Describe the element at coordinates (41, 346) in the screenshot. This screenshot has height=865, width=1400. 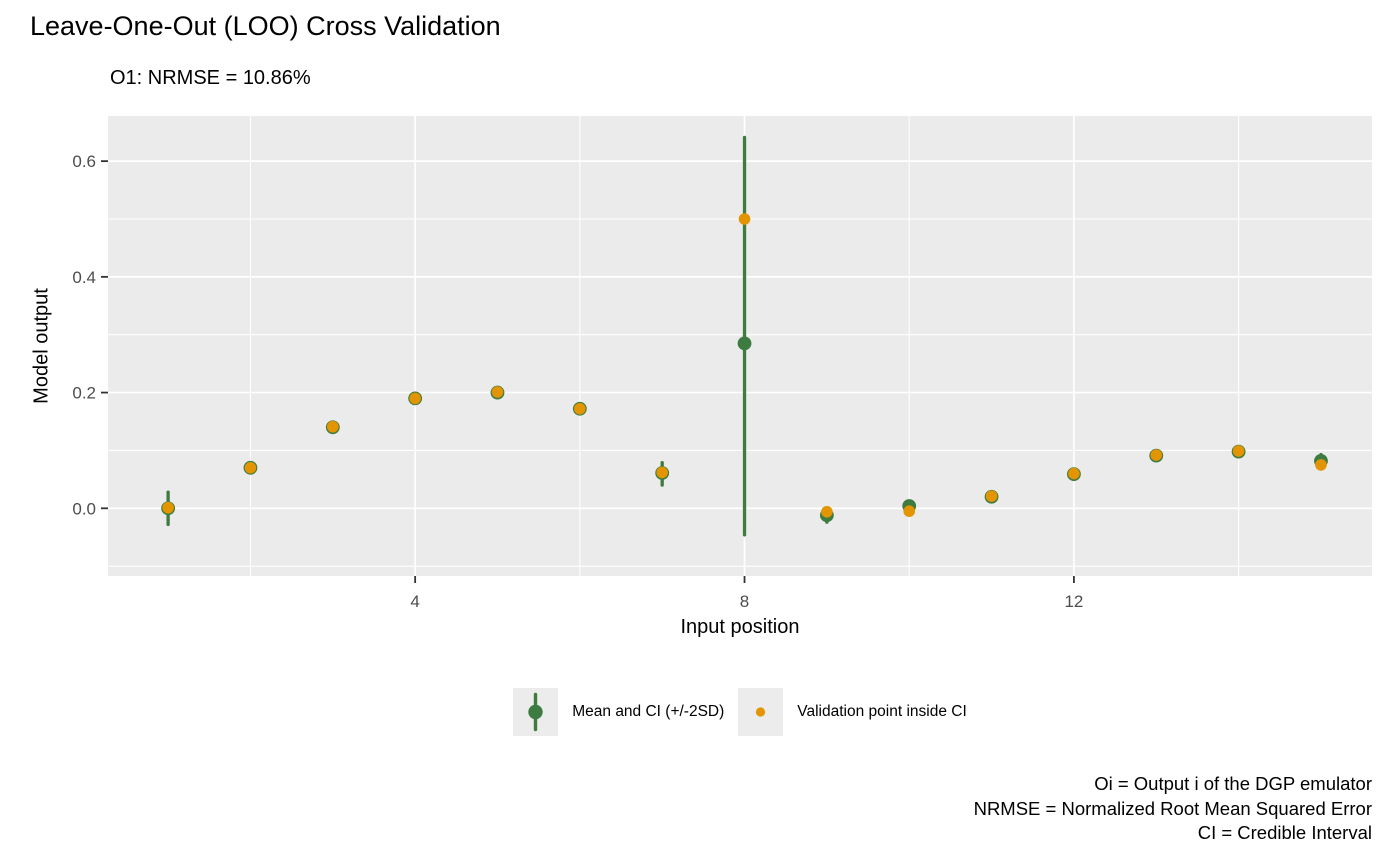
I see `y-axis-title: Model output` at that location.